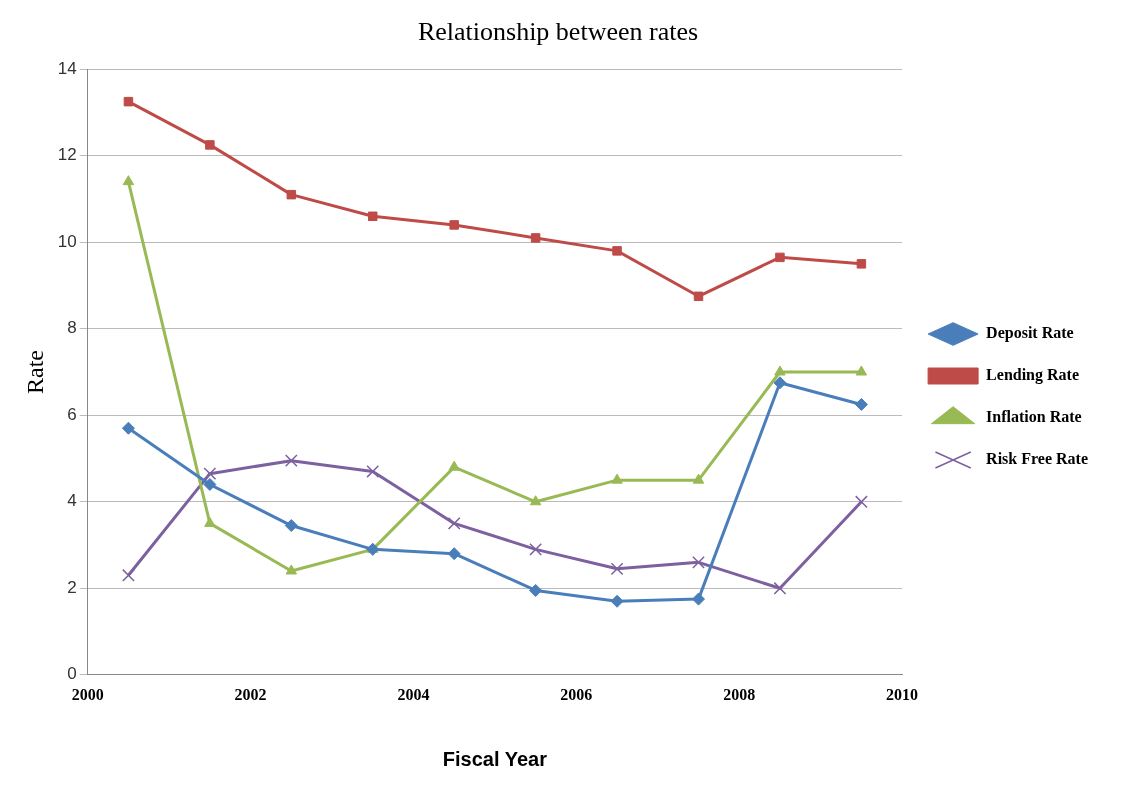 This screenshot has width=1129, height=796. I want to click on y-tick-label: 10, so click(67, 241).